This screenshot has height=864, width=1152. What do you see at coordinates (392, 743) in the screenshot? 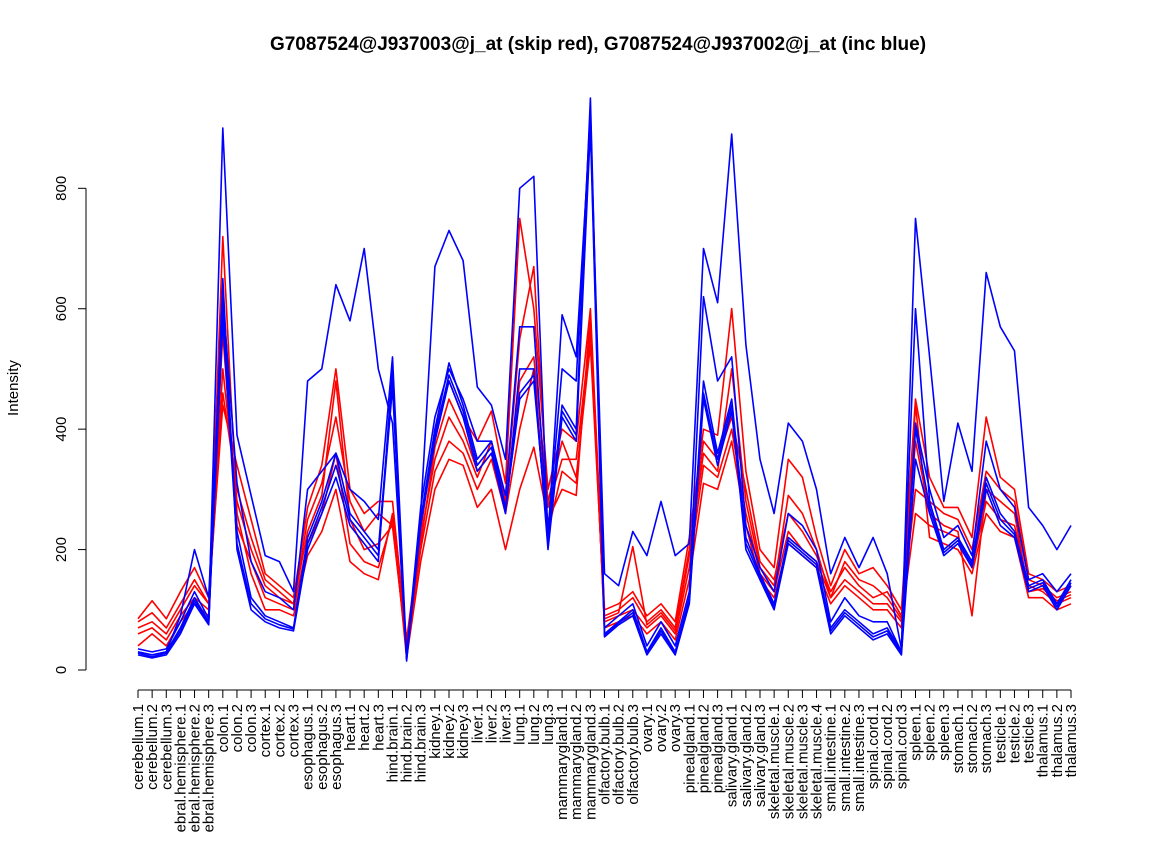
I see `x-tick-label: hind.brain.1` at bounding box center [392, 743].